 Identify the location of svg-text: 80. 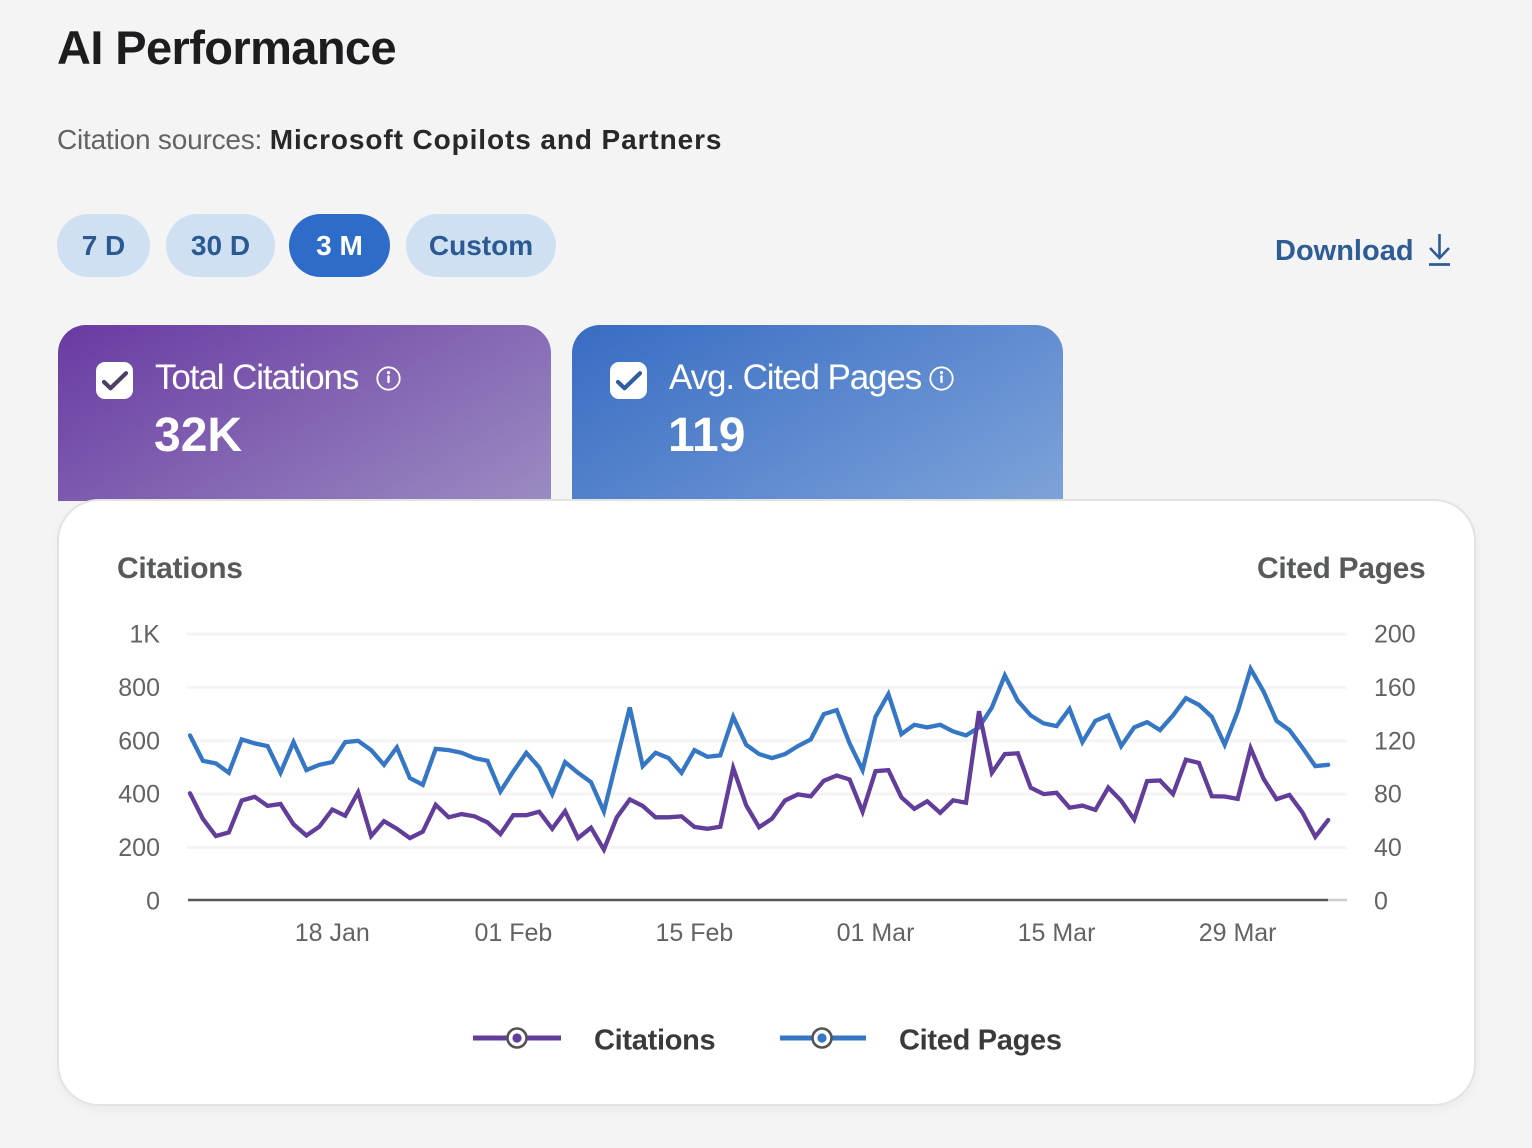
(1388, 795).